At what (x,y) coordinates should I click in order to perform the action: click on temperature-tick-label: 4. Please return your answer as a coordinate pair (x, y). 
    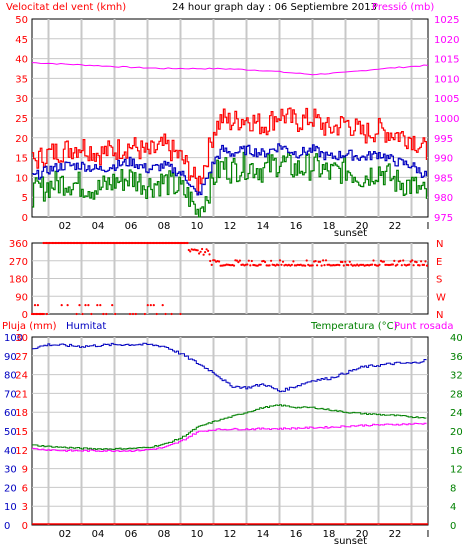
    Looking at the image, I should click on (453, 507).